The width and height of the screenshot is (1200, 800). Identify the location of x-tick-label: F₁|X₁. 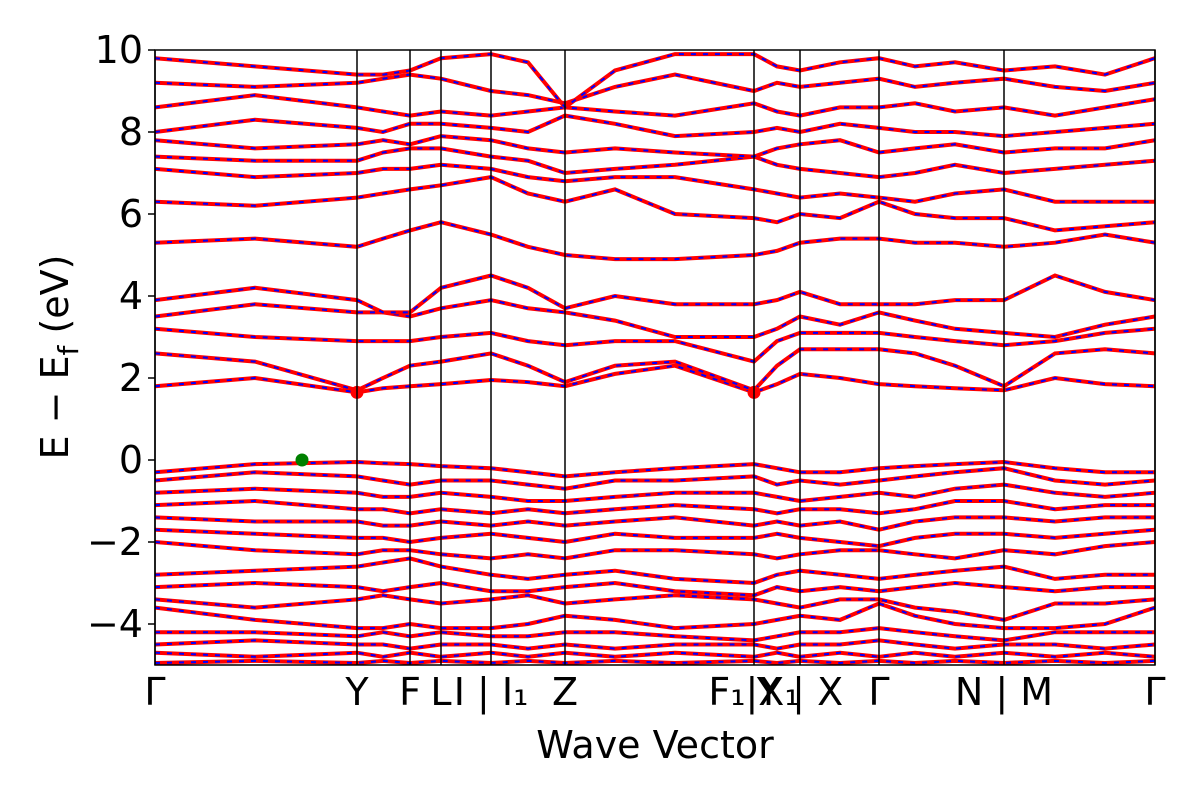
(753, 692).